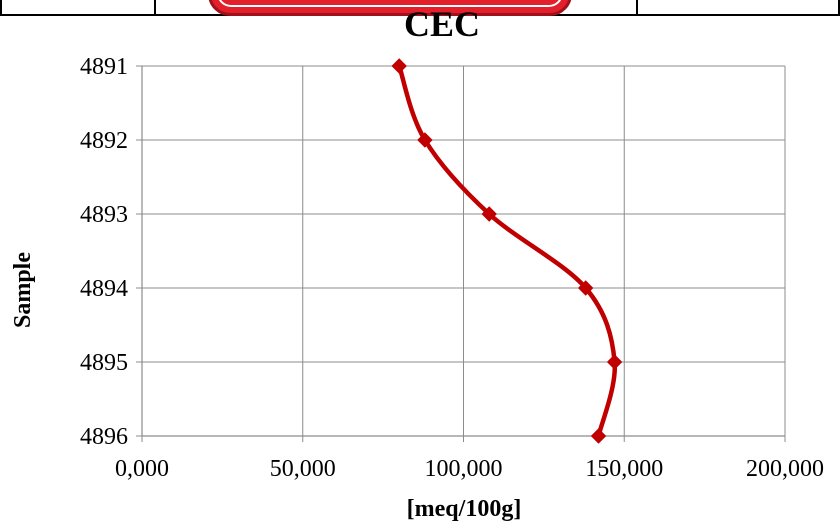 The height and width of the screenshot is (528, 840). What do you see at coordinates (464, 469) in the screenshot?
I see `x-tick-label: 100,000` at bounding box center [464, 469].